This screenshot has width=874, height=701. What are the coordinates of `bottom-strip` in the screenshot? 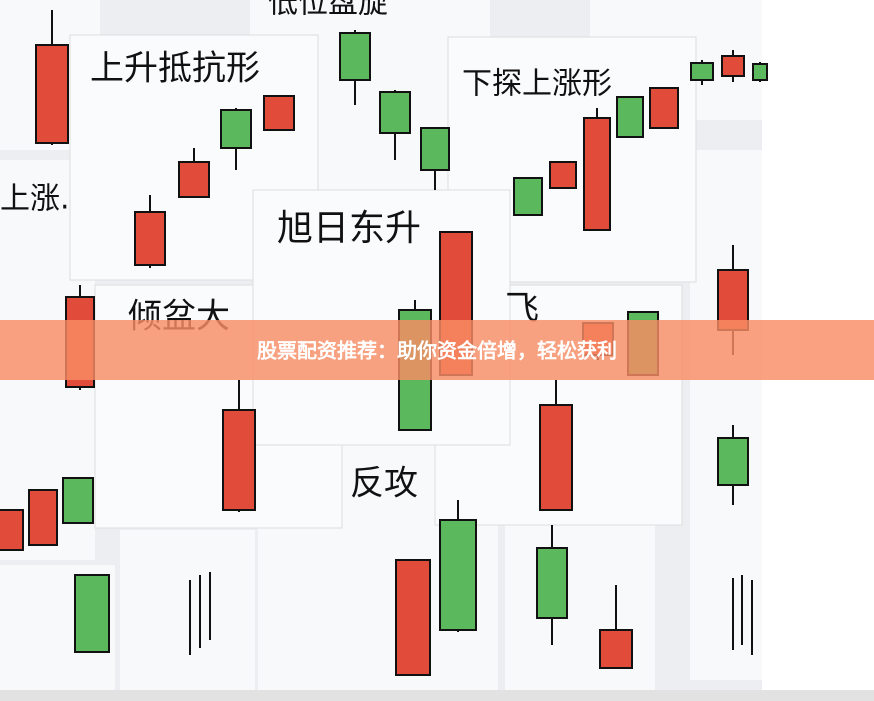 It's located at (437, 695).